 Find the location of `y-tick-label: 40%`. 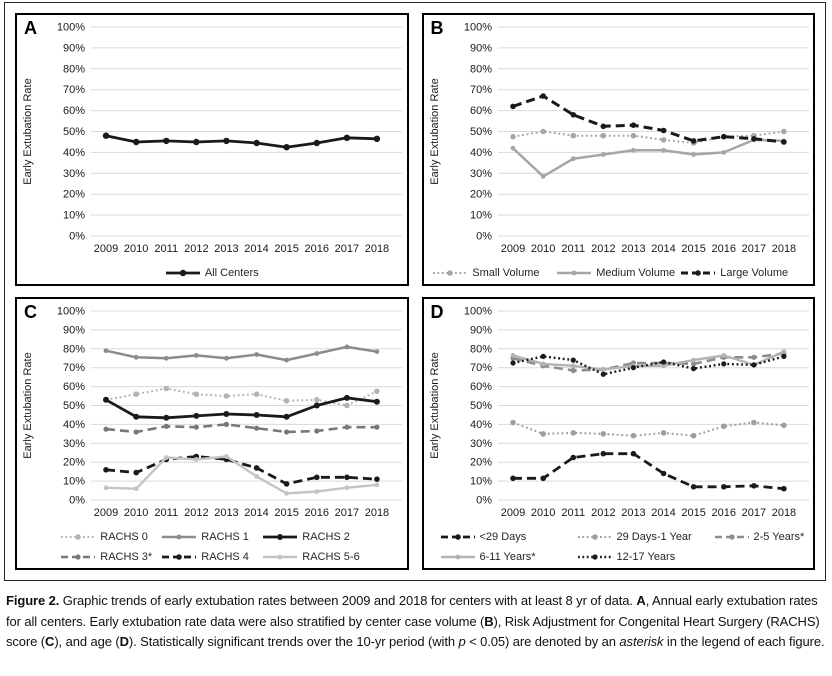

y-tick-label: 40% is located at coordinates (480, 425).